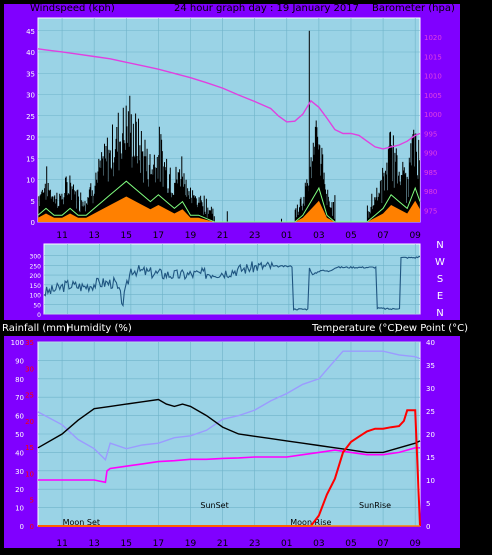 The width and height of the screenshot is (492, 555). What do you see at coordinates (17, 343) in the screenshot?
I see `humidity-ytick-10: 100` at bounding box center [17, 343].